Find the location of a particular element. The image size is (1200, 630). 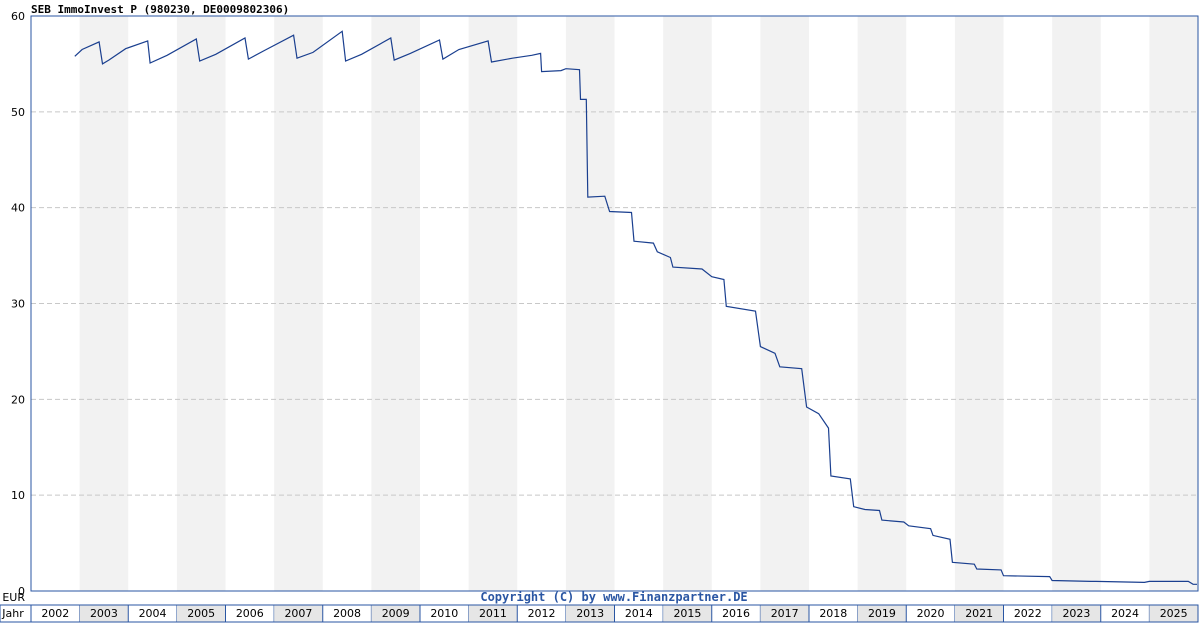

y-tick-label: 10 is located at coordinates (18, 495).